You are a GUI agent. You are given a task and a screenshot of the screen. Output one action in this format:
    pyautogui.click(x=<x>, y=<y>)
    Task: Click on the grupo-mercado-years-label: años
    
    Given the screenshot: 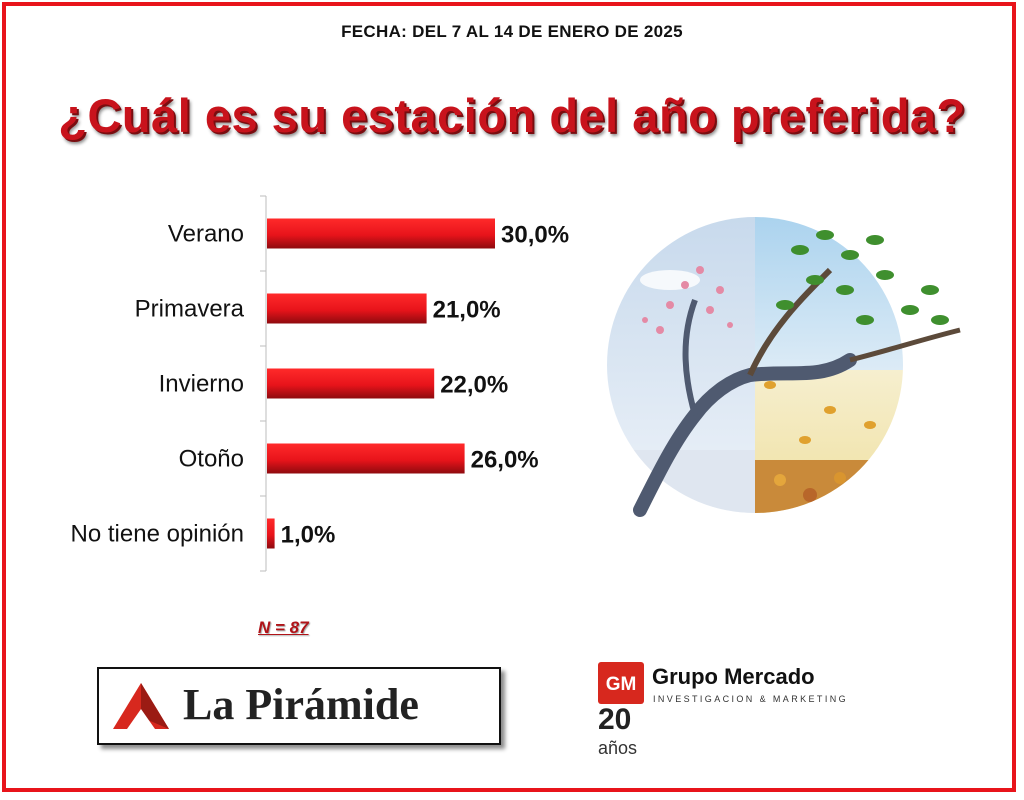 What is the action you would take?
    pyautogui.click(x=618, y=748)
    